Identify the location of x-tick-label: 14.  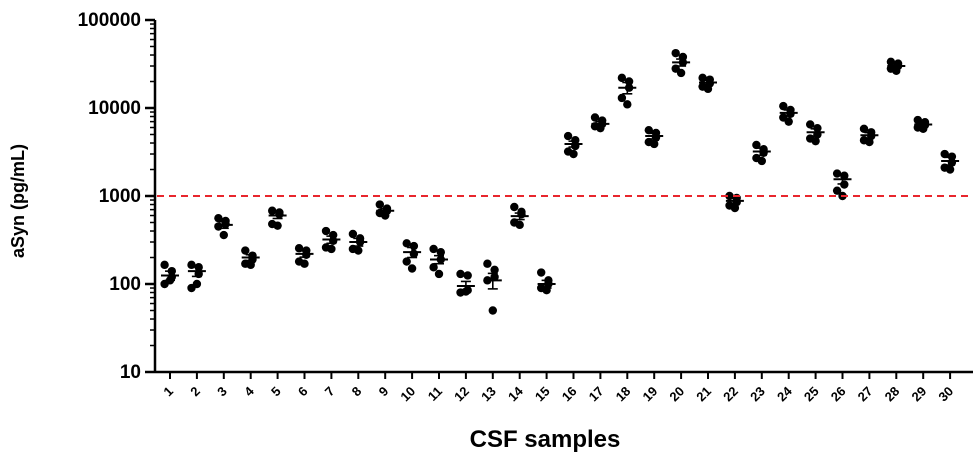
(515, 393).